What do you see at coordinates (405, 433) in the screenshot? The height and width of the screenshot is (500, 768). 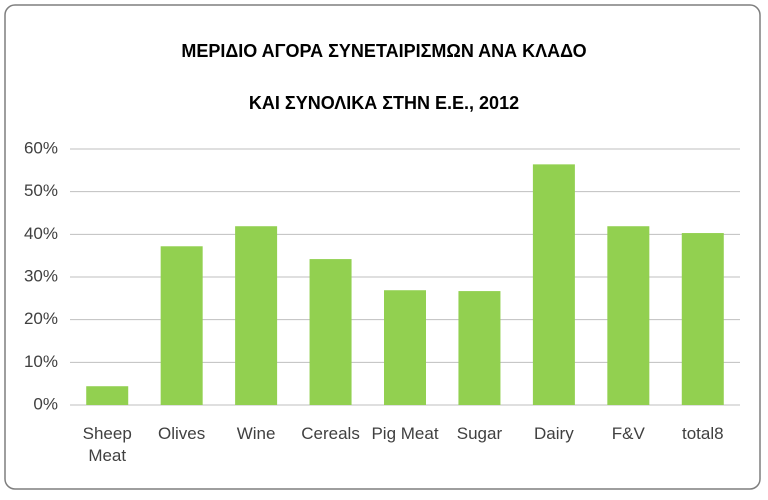 I see `x-tick-label: Pig Meat` at bounding box center [405, 433].